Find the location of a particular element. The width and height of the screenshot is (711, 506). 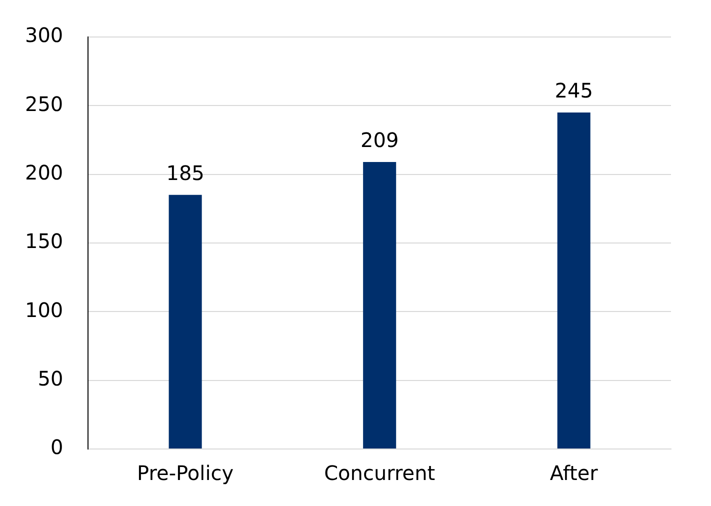

x-tick-label: Pre-Policy is located at coordinates (185, 473).